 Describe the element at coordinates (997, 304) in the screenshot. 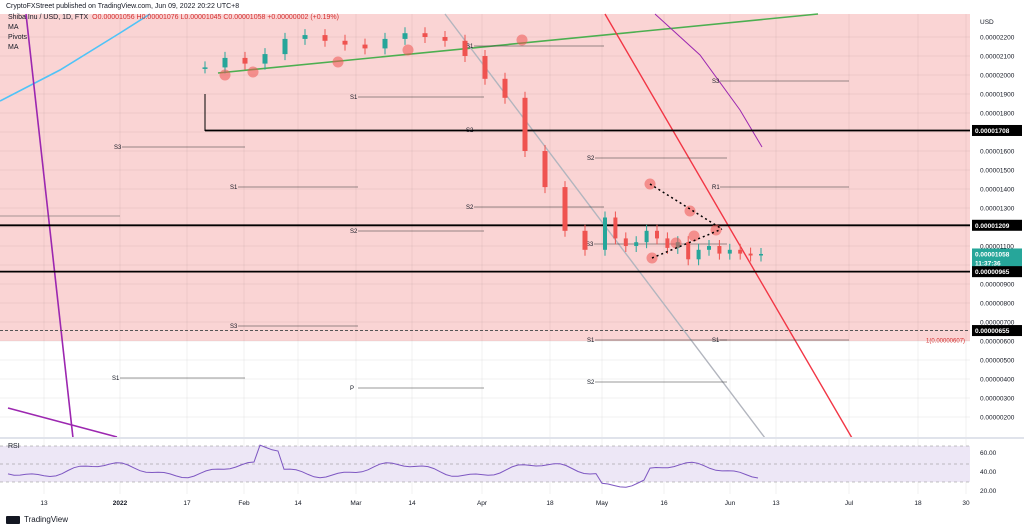

I see `y-tick-label: 0.00000800` at that location.